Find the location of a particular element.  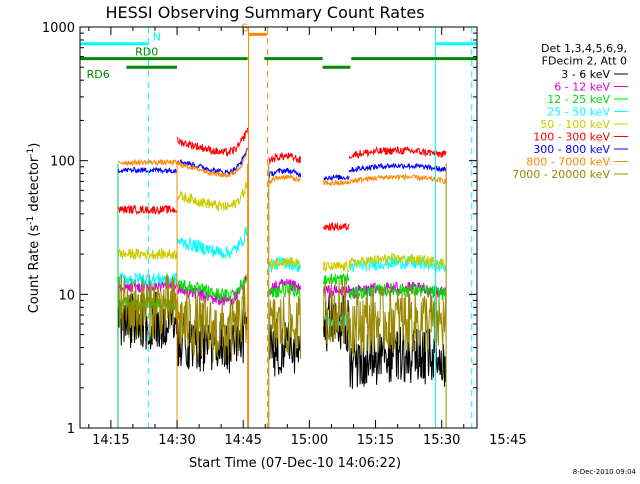

legend-entry-label: 3 - 6 keV is located at coordinates (585, 74).